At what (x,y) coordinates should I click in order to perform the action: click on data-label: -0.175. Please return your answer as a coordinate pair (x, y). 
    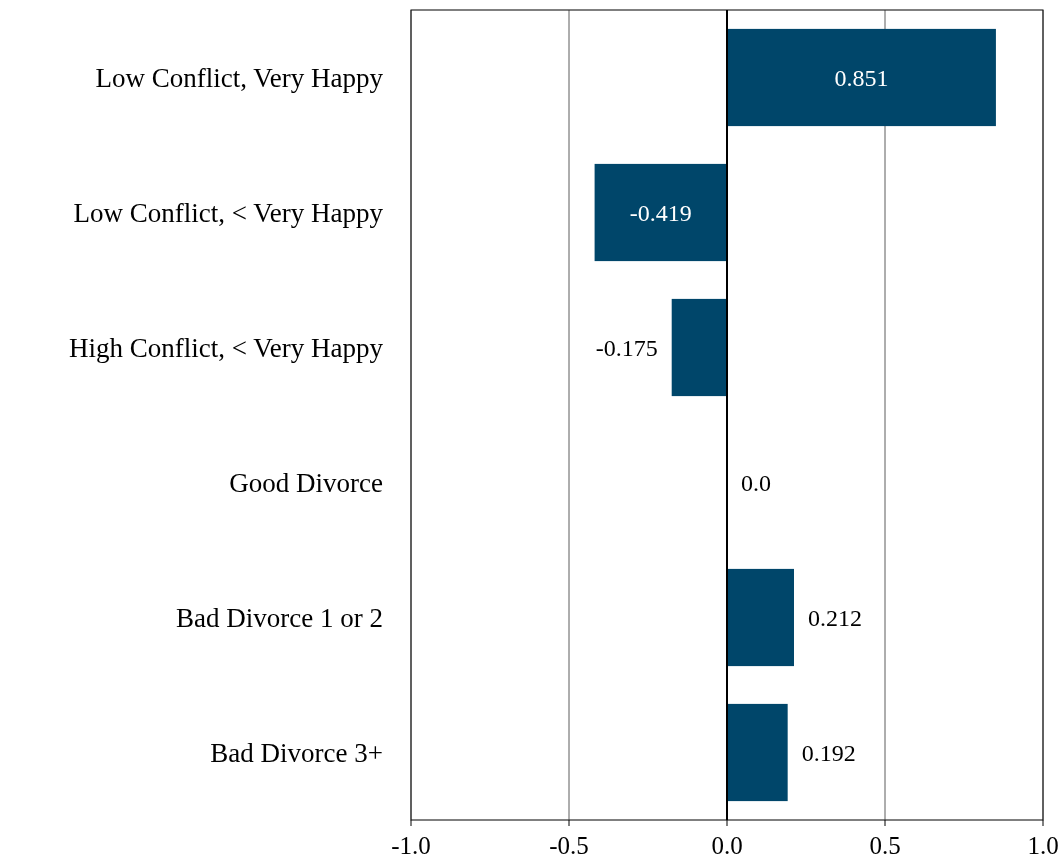
    Looking at the image, I should click on (626, 347).